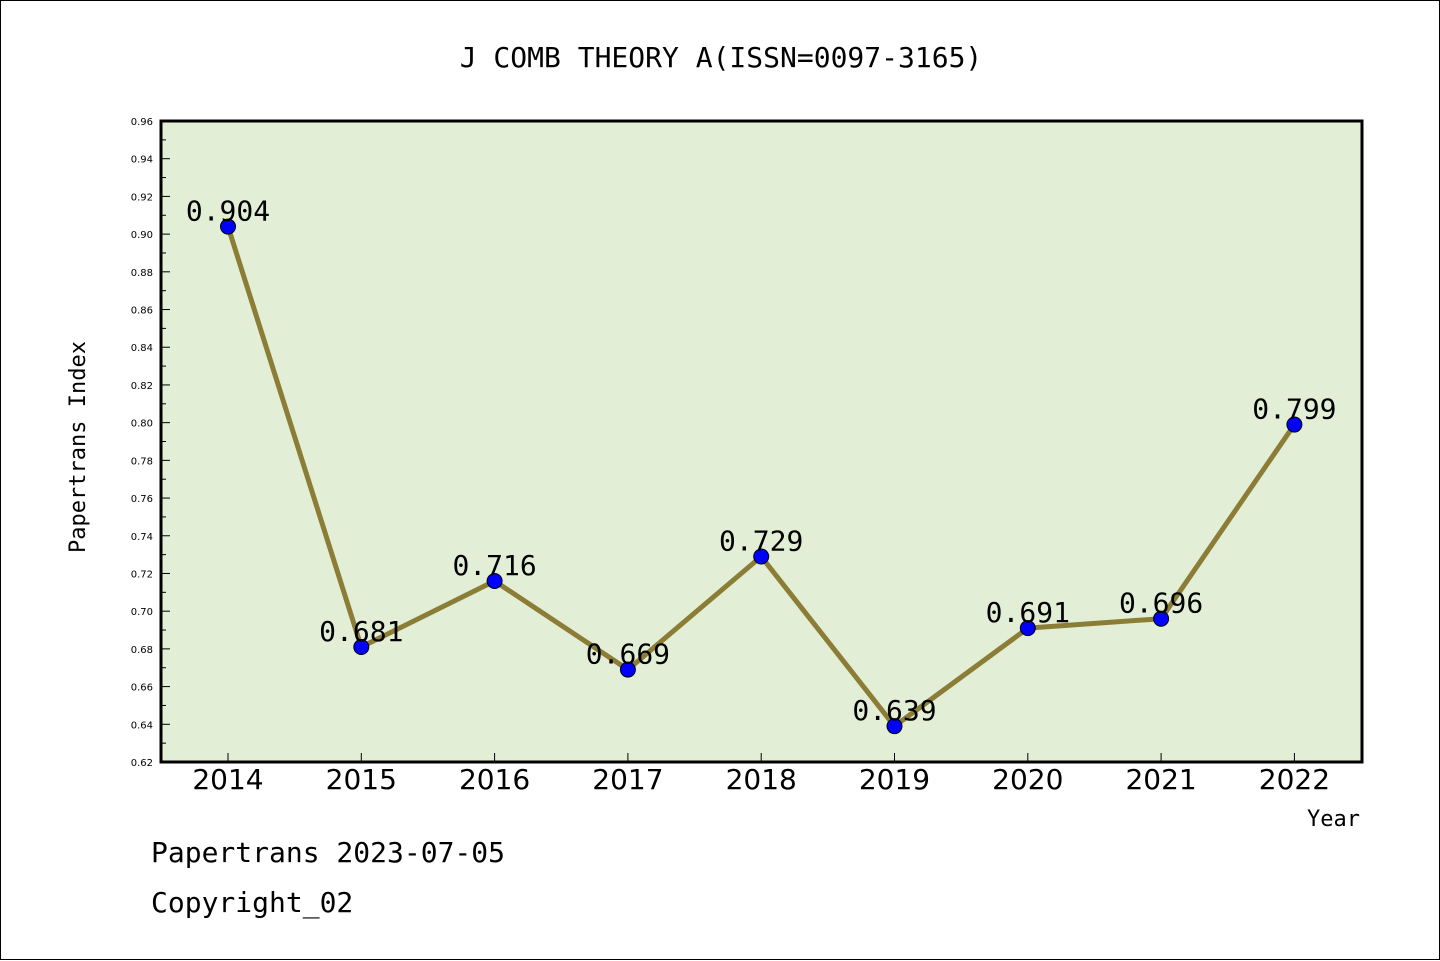  Describe the element at coordinates (1333, 819) in the screenshot. I see `x-axis-label: Year` at that location.